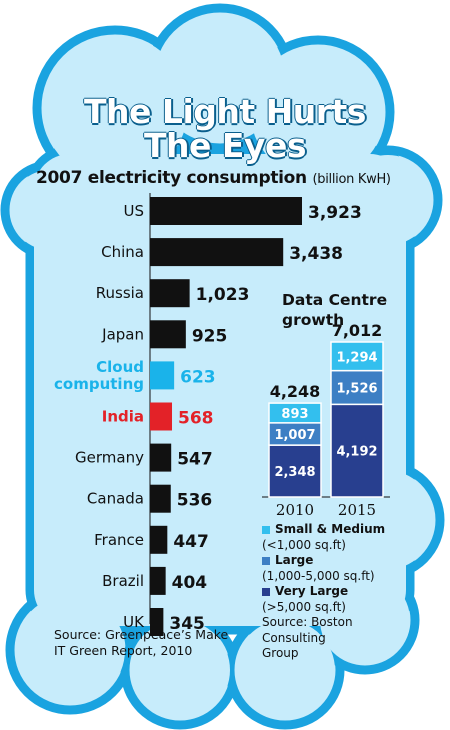  What do you see at coordinates (266, 529) in the screenshot?
I see `legend-swatch-small-medium` at bounding box center [266, 529].